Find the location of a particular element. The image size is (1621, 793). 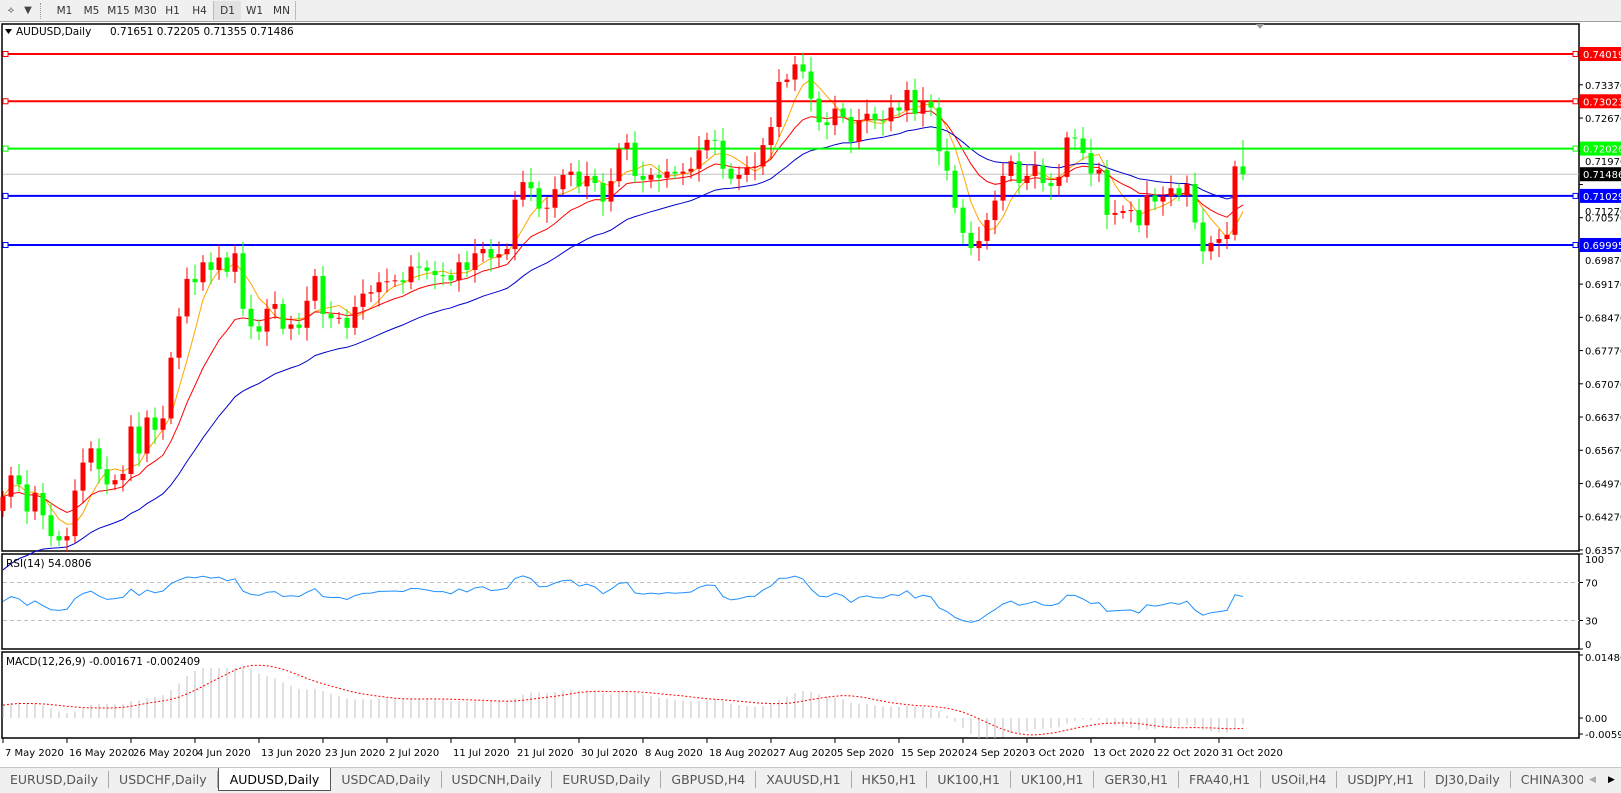

timeframe-m1: M1 is located at coordinates (64, 10).